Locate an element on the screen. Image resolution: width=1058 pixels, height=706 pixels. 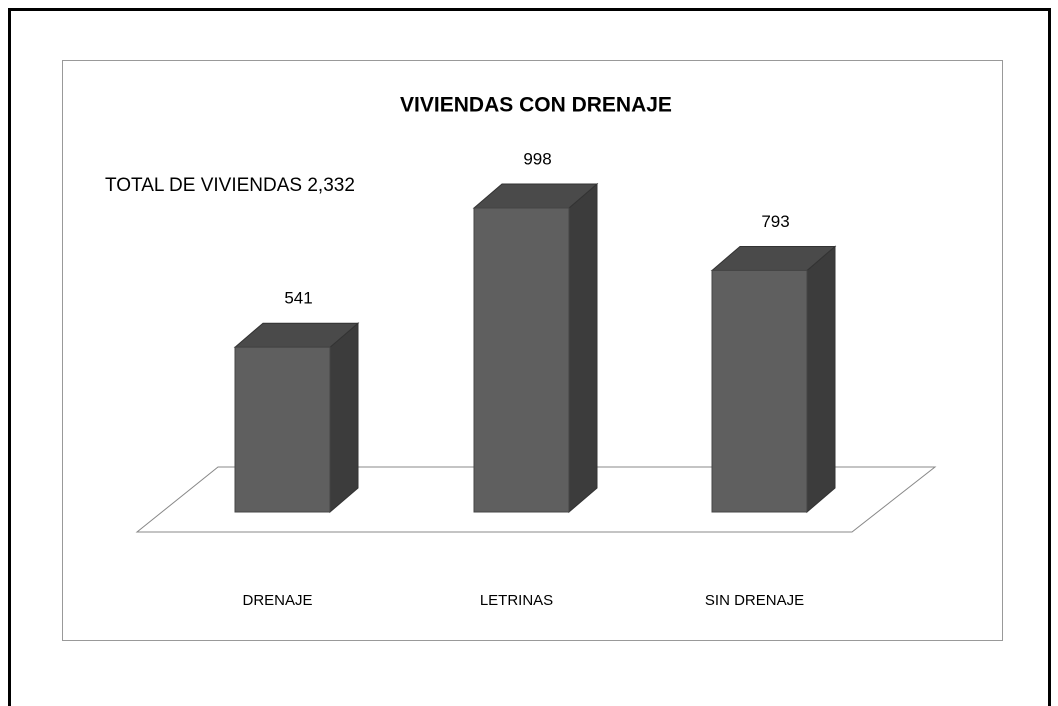
x-tick-label: LETRINAS is located at coordinates (516, 600).